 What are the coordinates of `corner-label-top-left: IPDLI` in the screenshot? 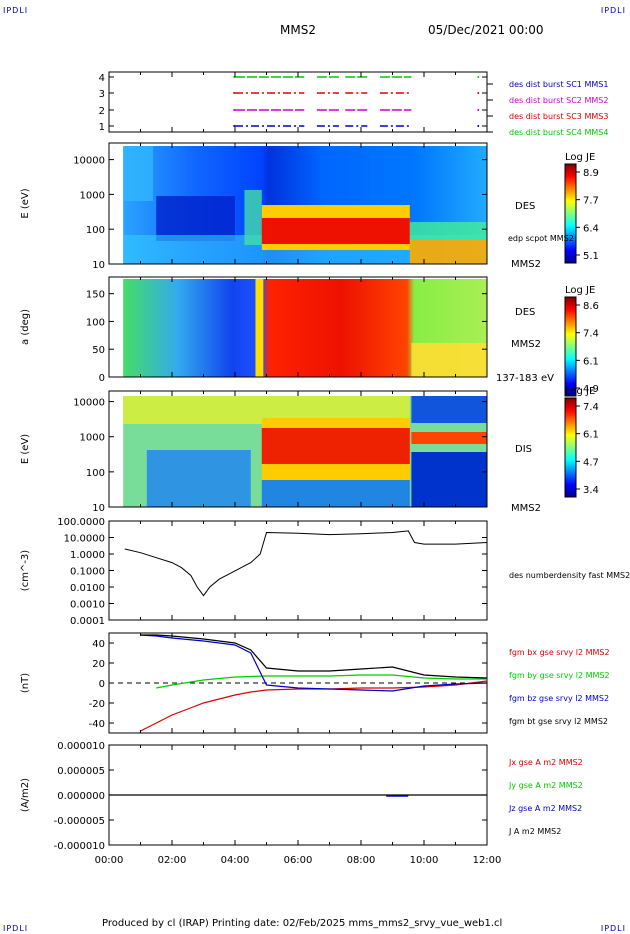 It's located at (16, 10).